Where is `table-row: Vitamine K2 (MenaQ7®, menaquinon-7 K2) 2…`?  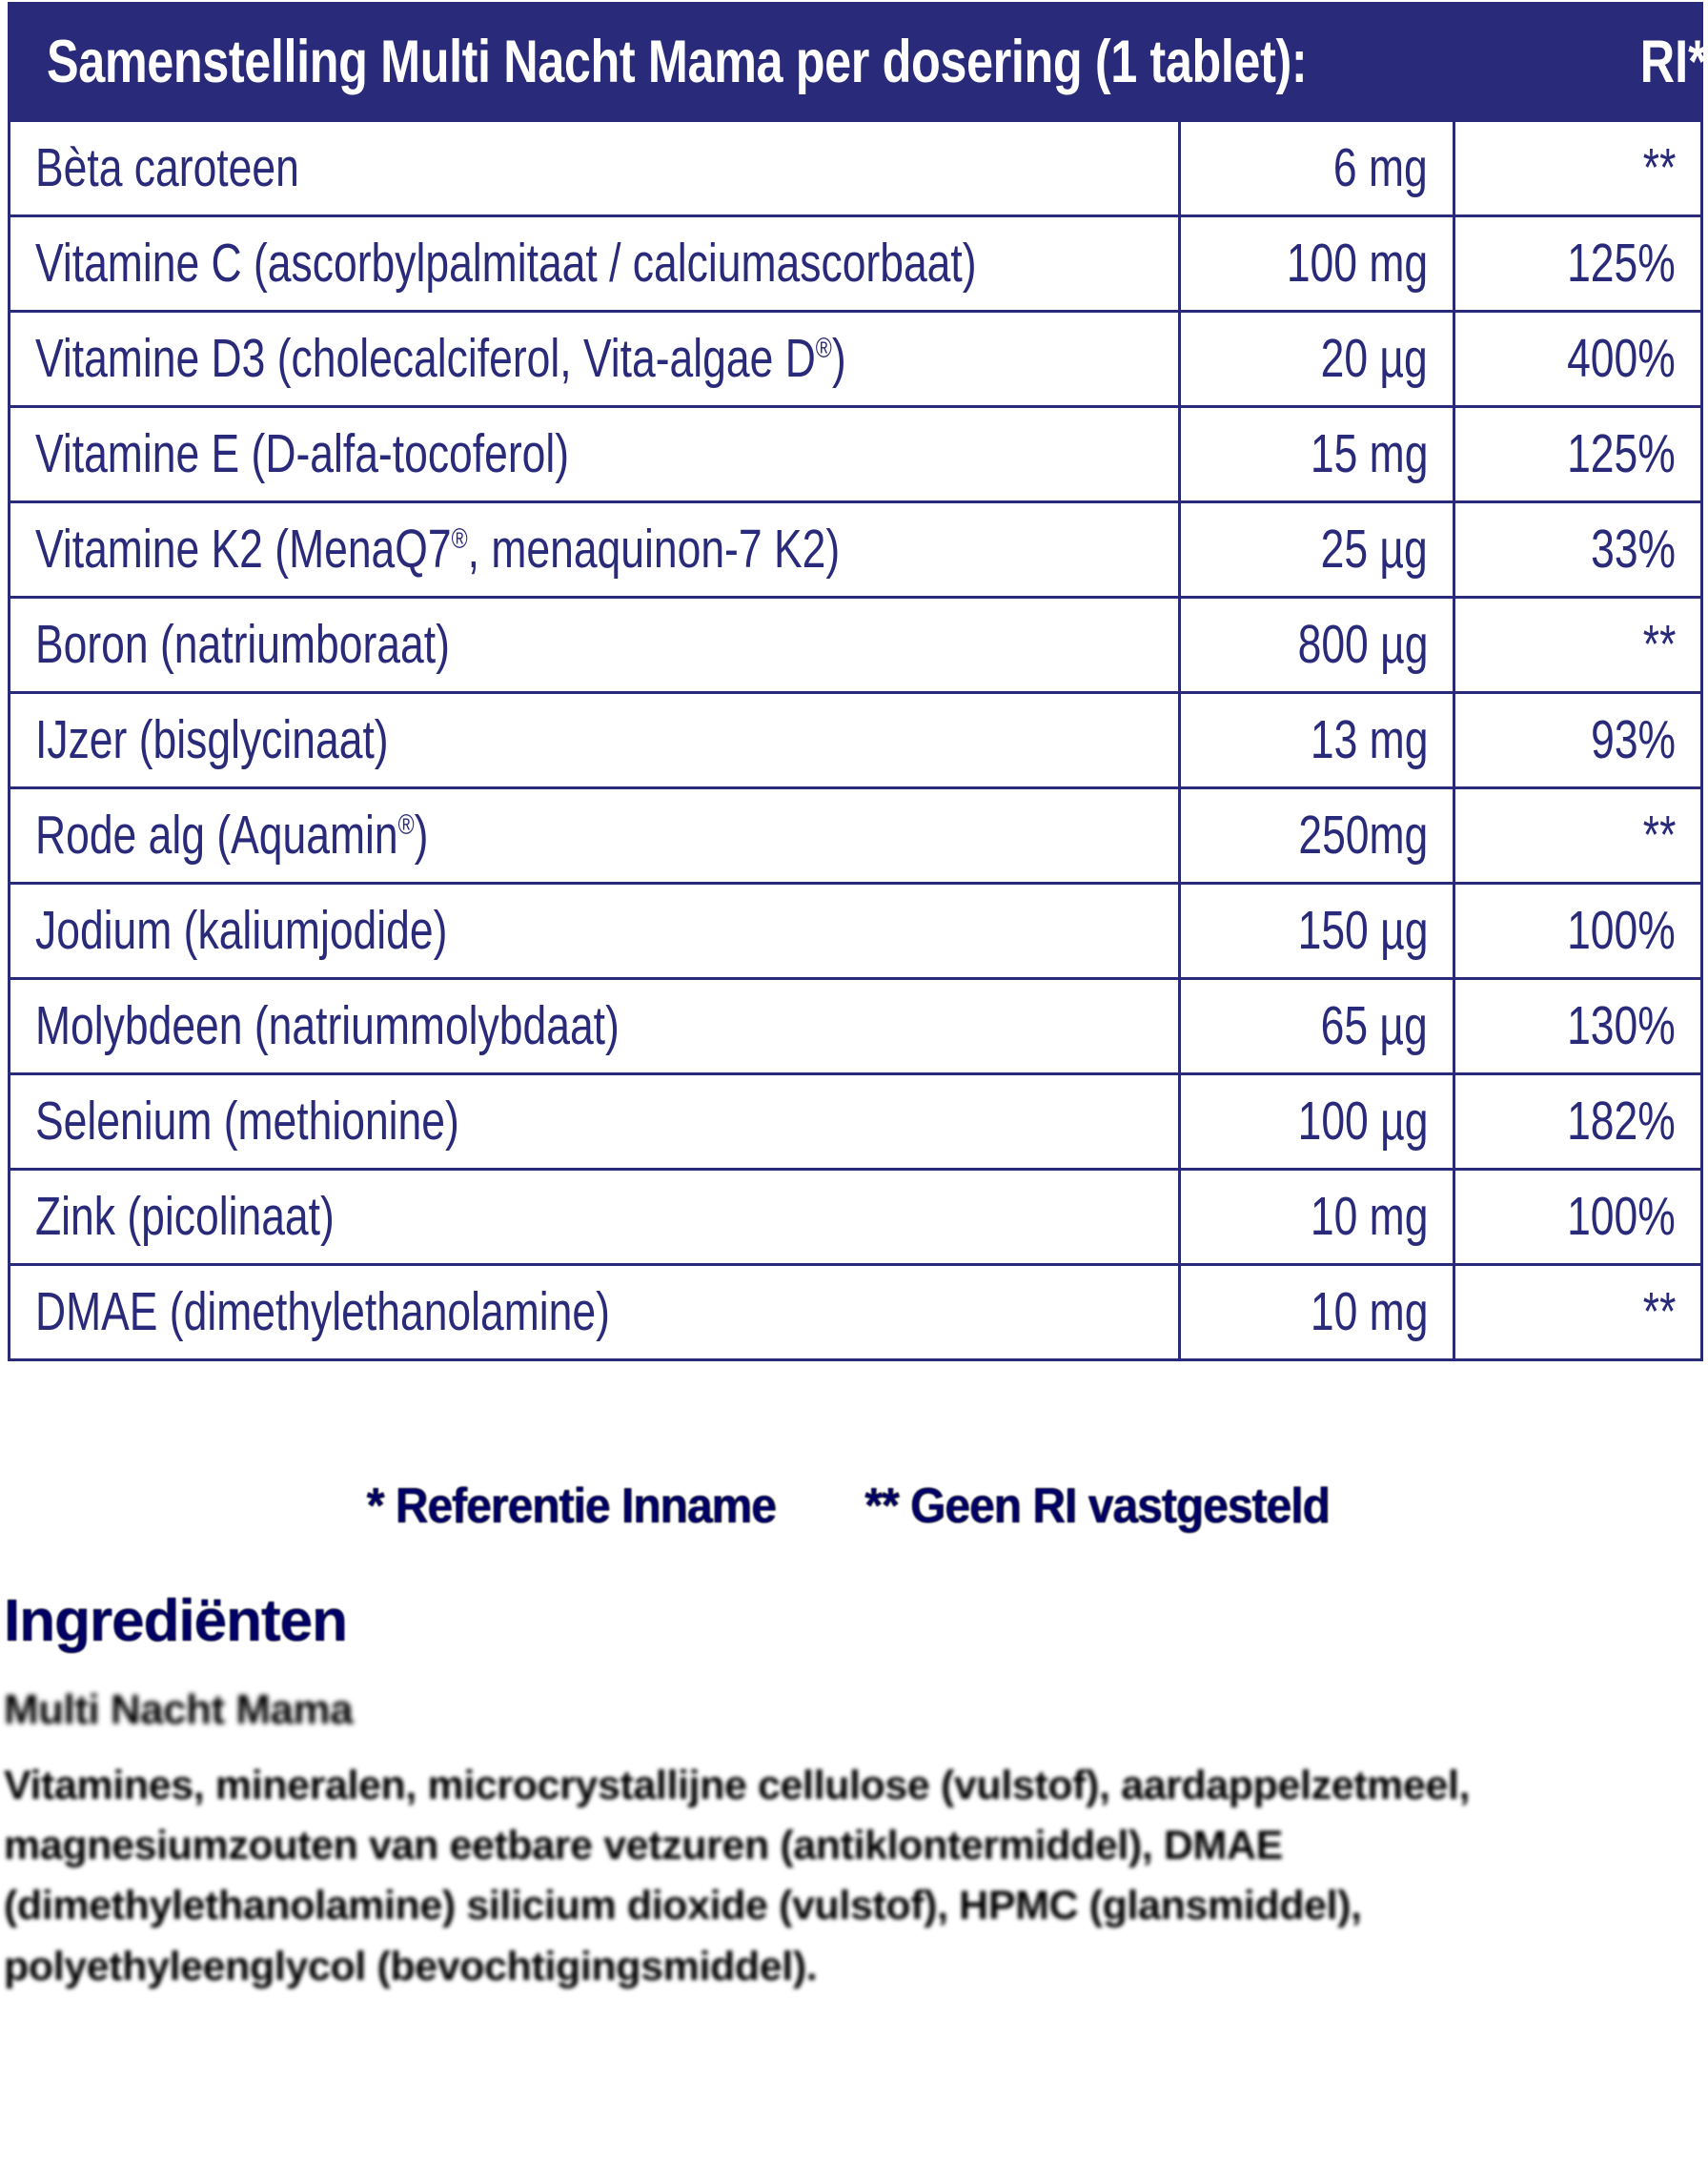
table-row: Vitamine K2 (MenaQ7®, menaquinon-7 K2) 2… is located at coordinates (856, 549).